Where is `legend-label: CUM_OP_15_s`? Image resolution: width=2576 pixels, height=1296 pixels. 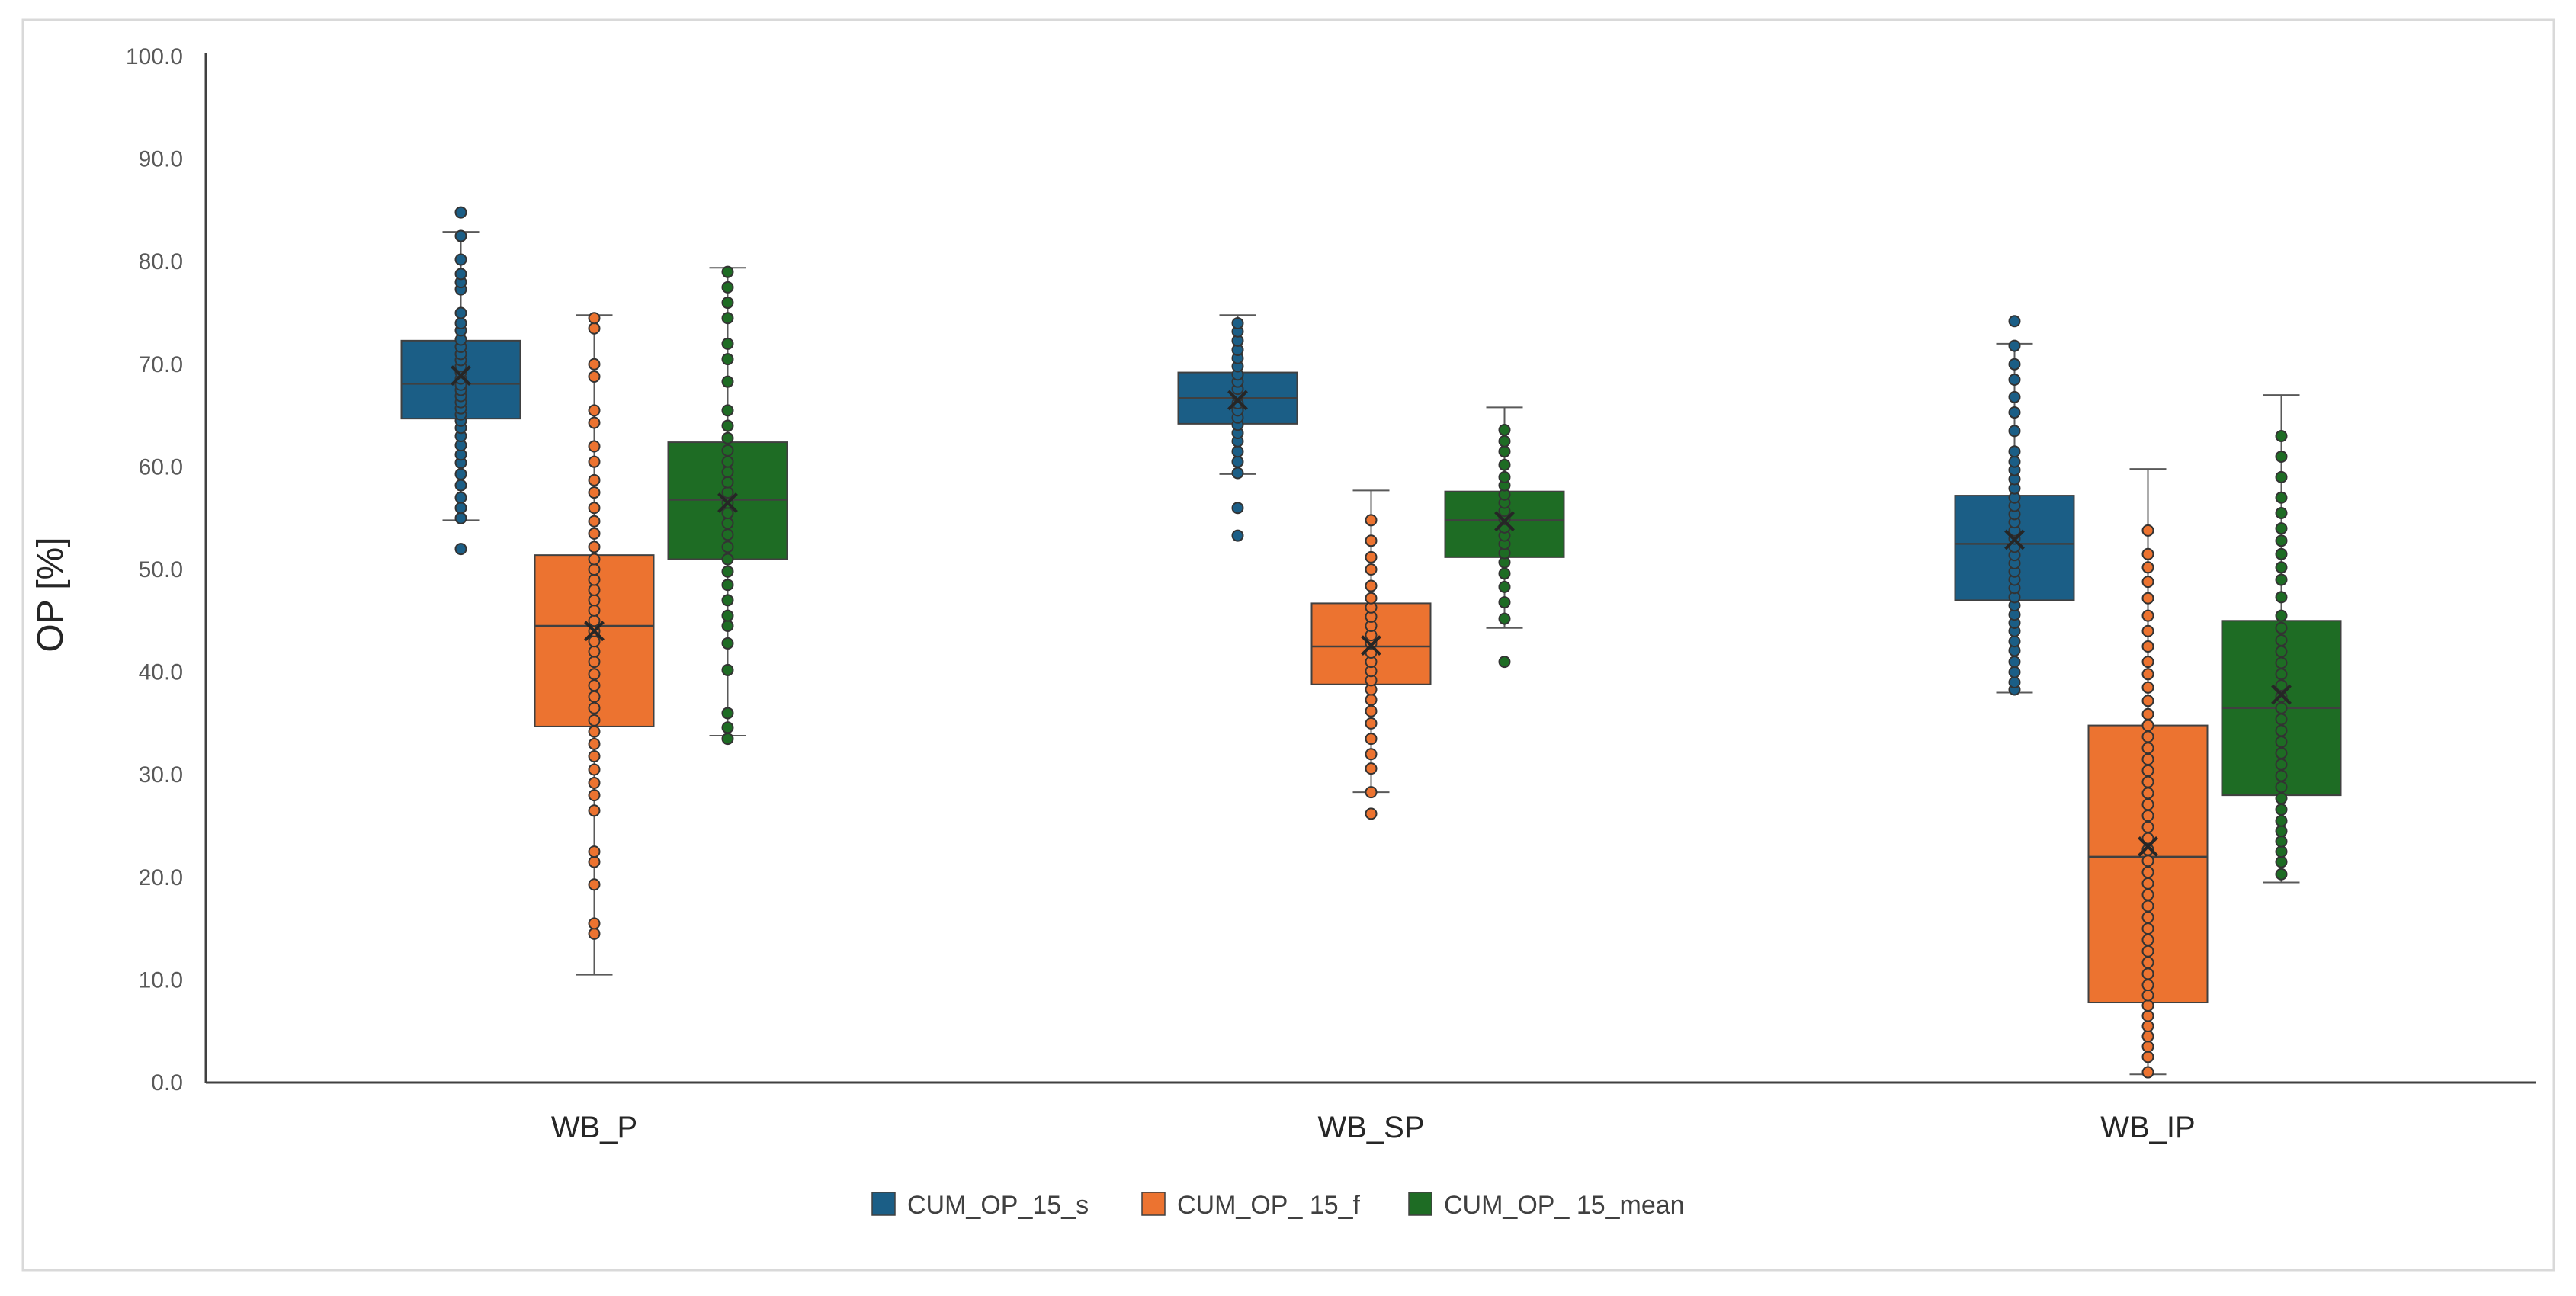 legend-label: CUM_OP_15_s is located at coordinates (998, 1205).